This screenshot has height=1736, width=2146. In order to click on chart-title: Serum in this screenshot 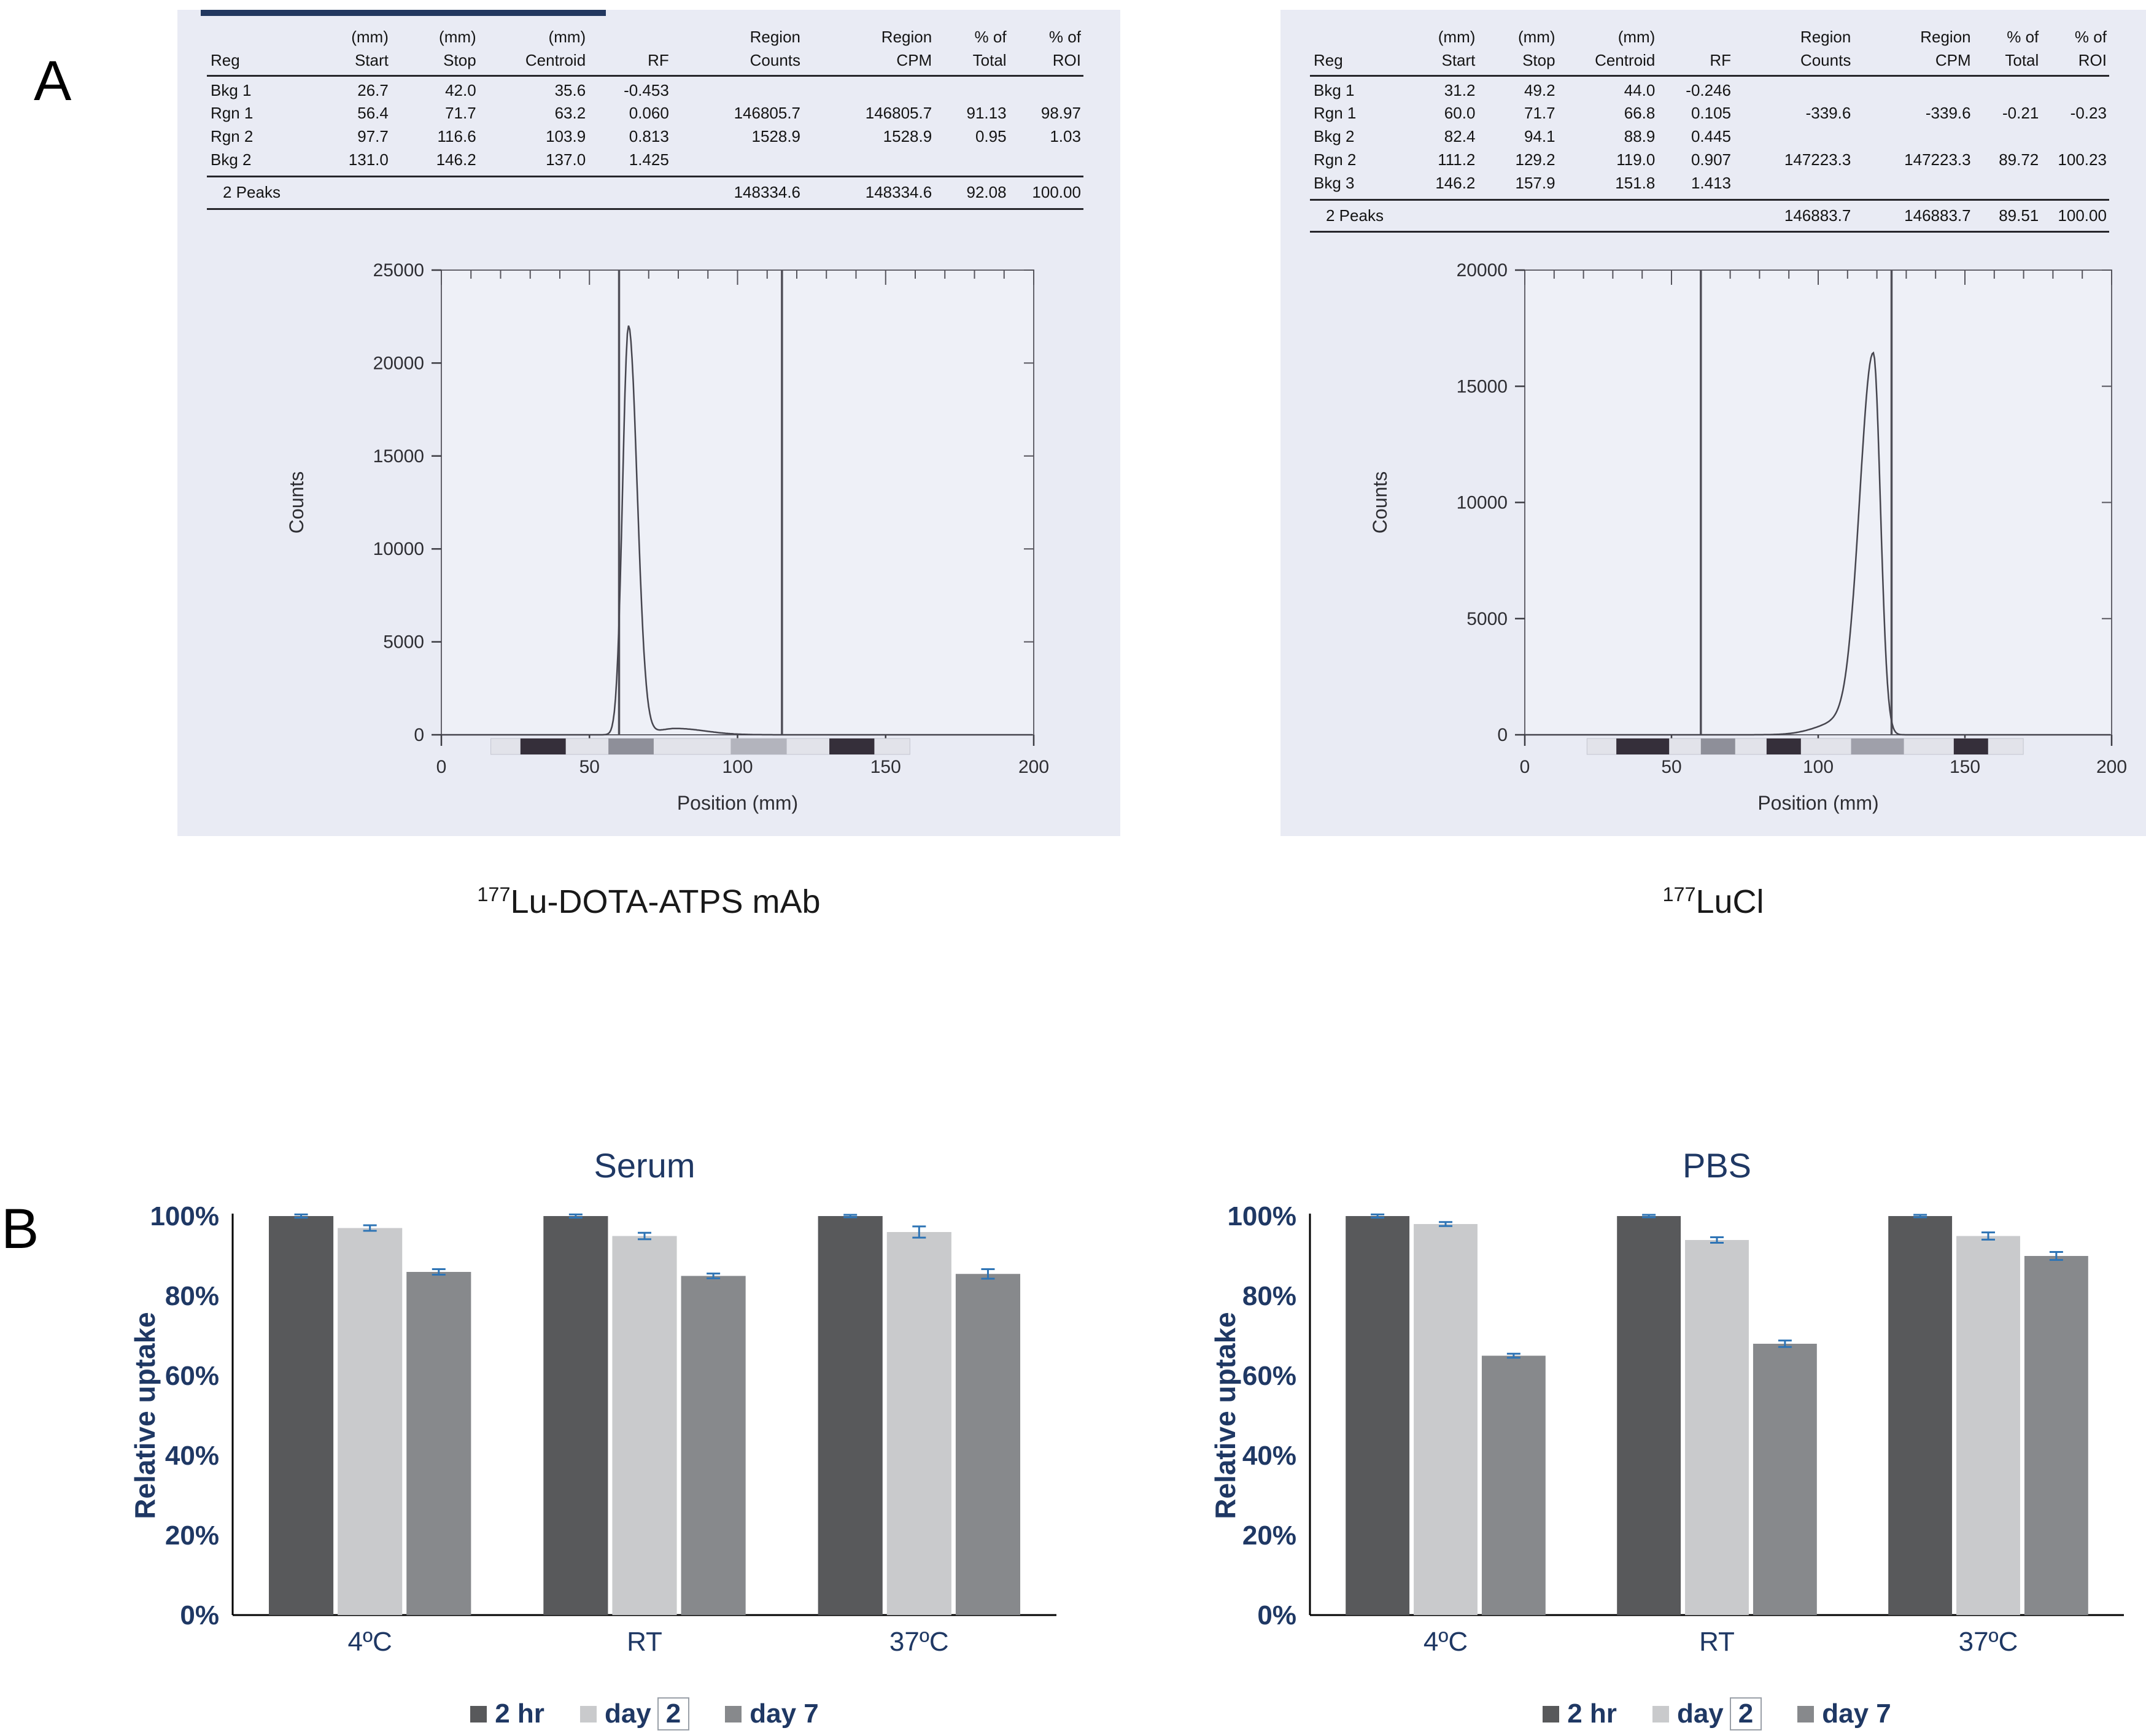, I will do `click(644, 1165)`.